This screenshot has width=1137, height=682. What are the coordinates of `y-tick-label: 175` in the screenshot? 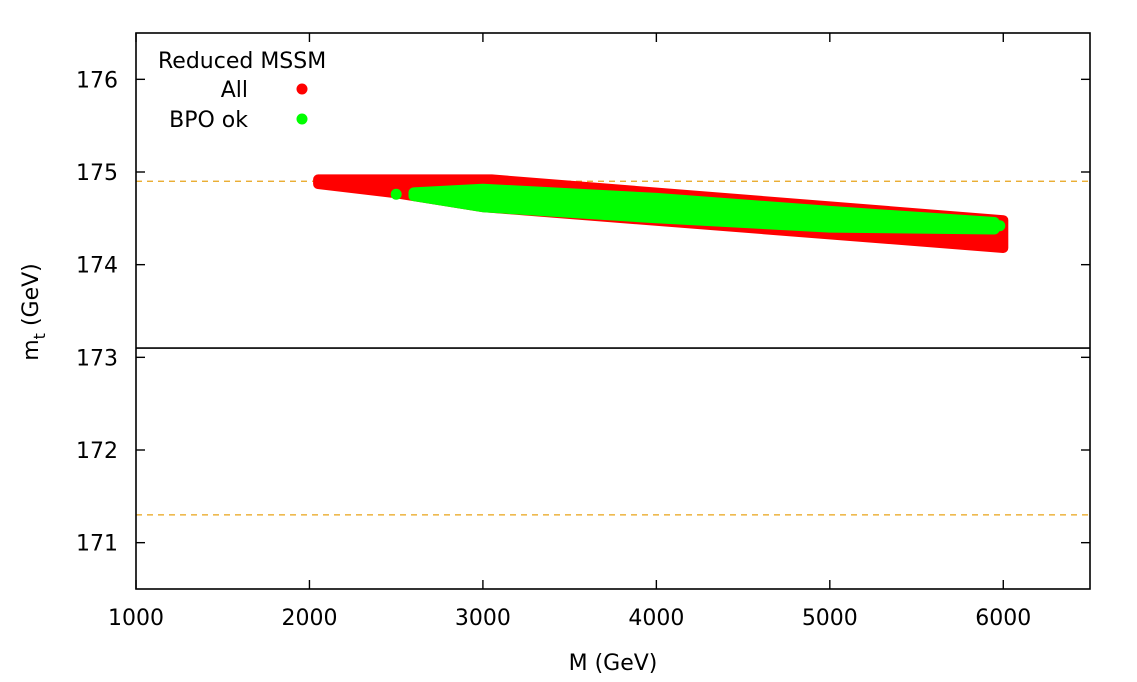 It's located at (97, 173).